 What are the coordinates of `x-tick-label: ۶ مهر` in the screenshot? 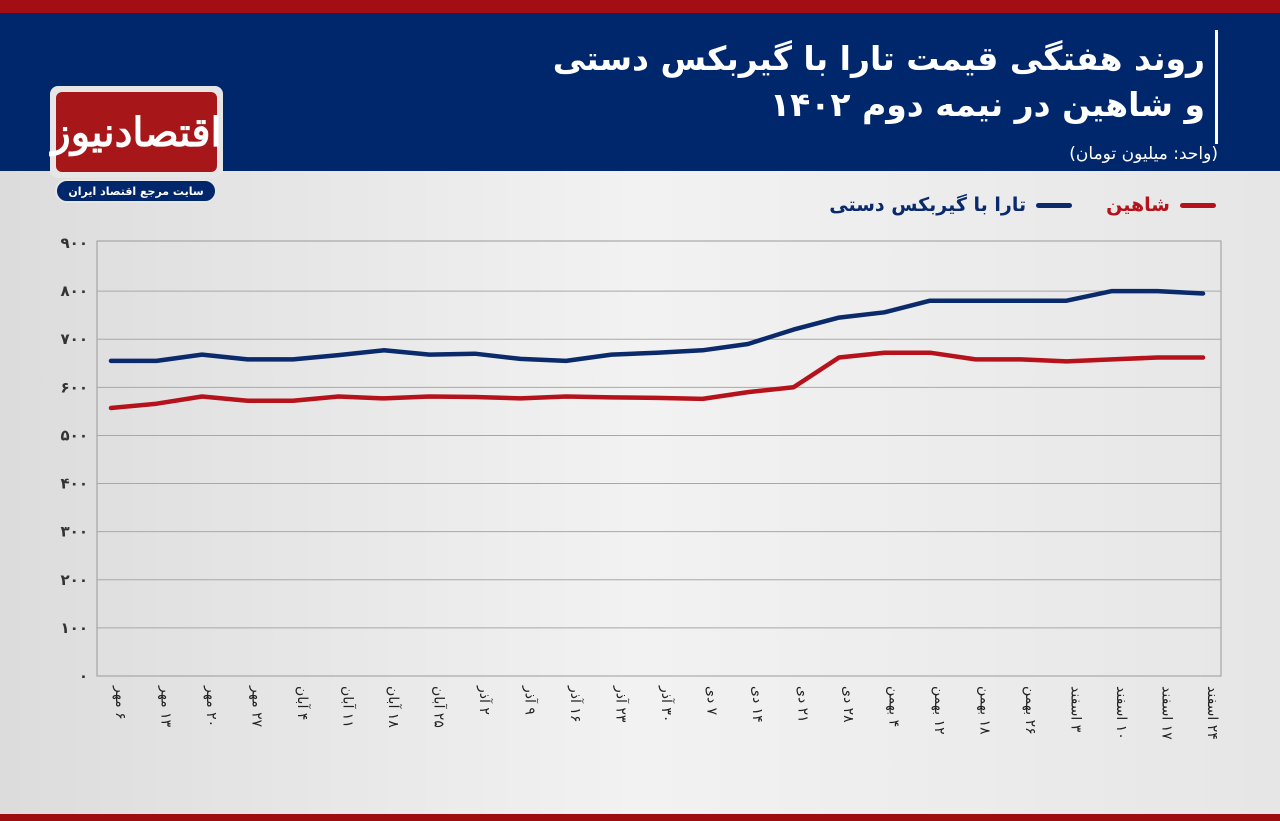 It's located at (120, 702).